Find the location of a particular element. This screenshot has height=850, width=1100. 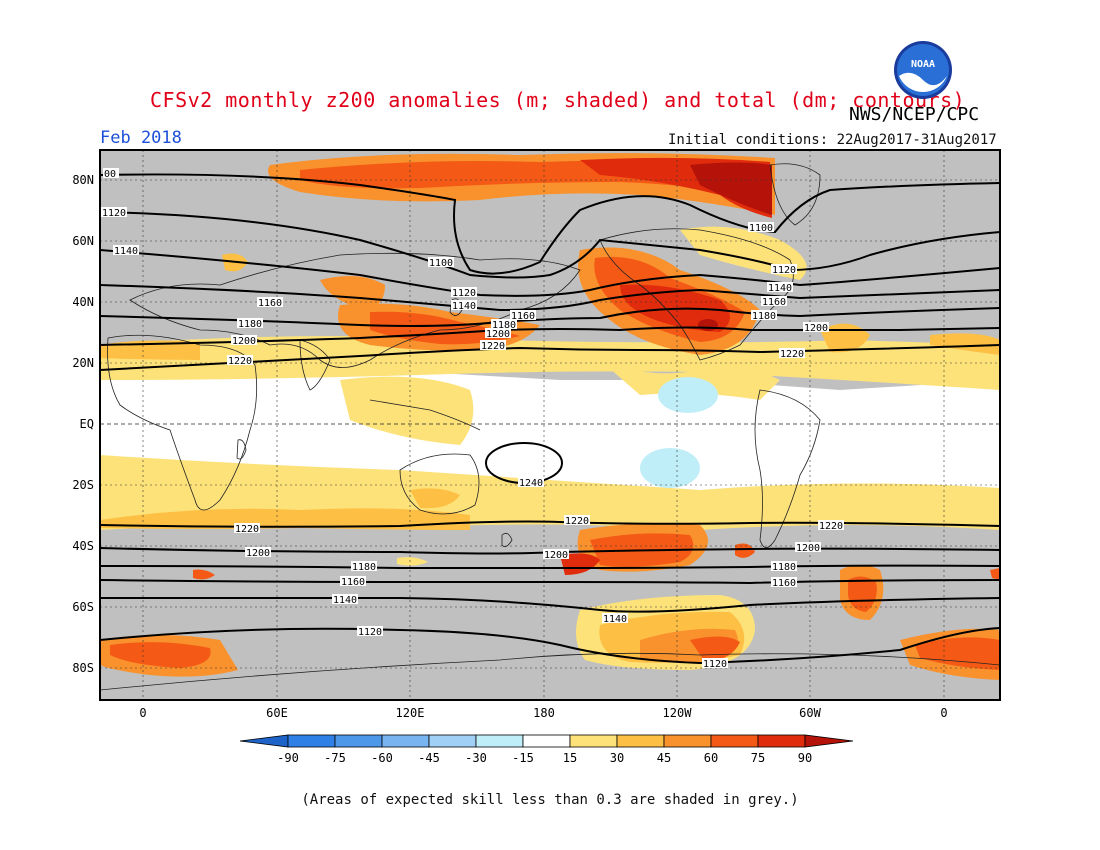

lat-label-20s: 20S is located at coordinates (83, 485).